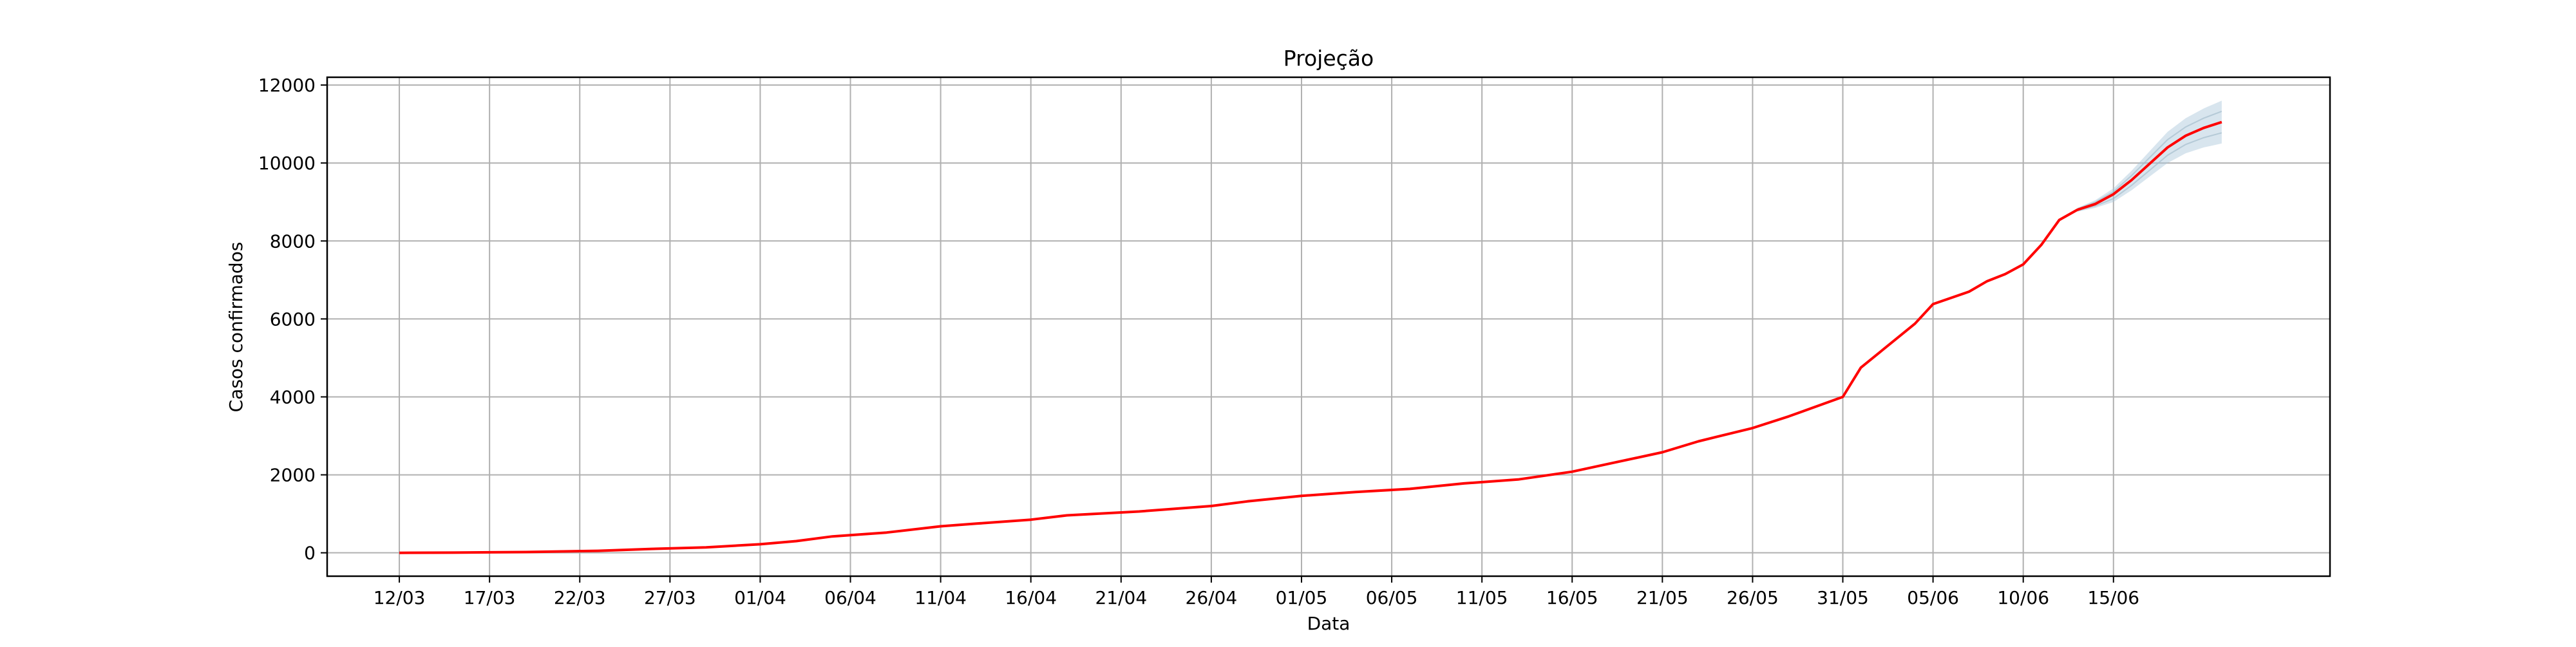 The width and height of the screenshot is (2576, 647). What do you see at coordinates (287, 163) in the screenshot?
I see `y-tick-label: 10000` at bounding box center [287, 163].